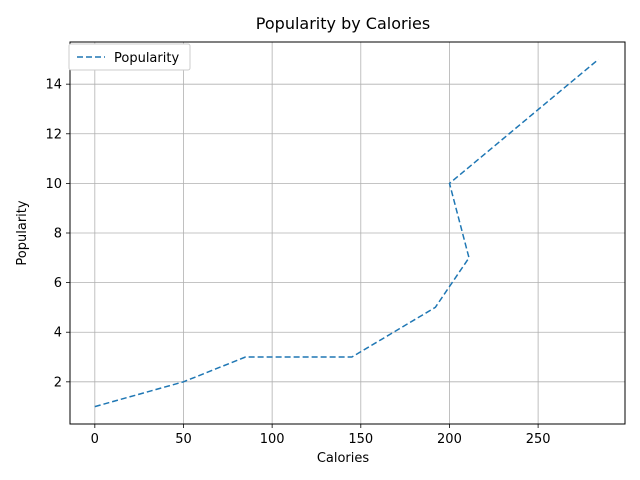 This screenshot has height=480, width=640. I want to click on chart-title: Popularity by Calories, so click(343, 23).